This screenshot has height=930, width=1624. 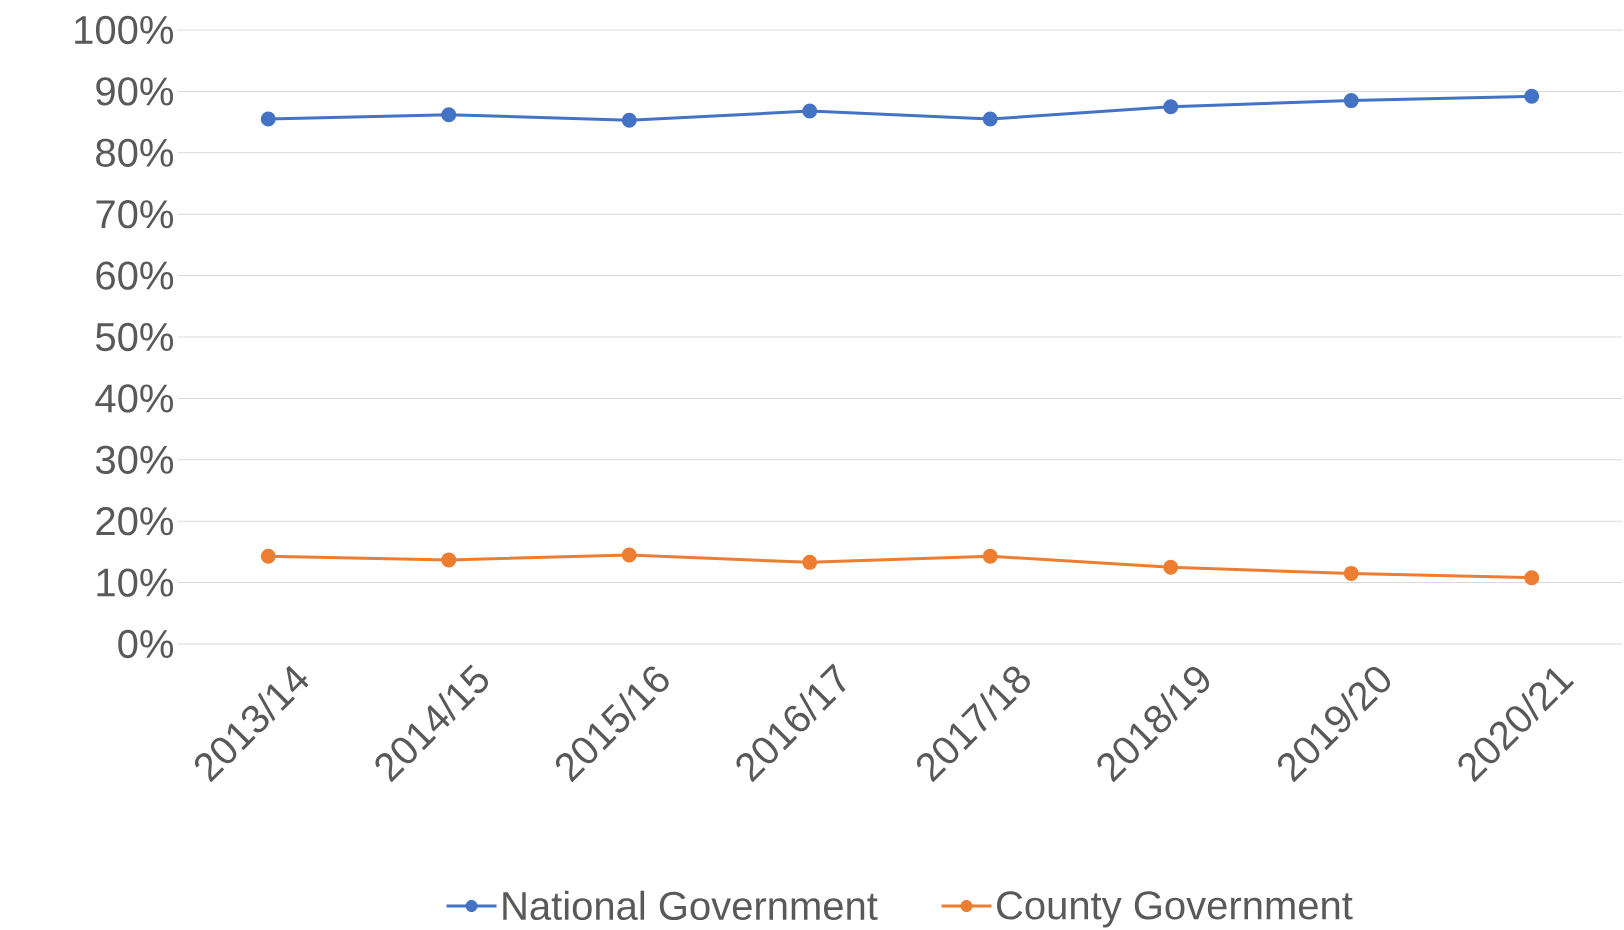 What do you see at coordinates (135, 521) in the screenshot?
I see `y-tick-label: 20%` at bounding box center [135, 521].